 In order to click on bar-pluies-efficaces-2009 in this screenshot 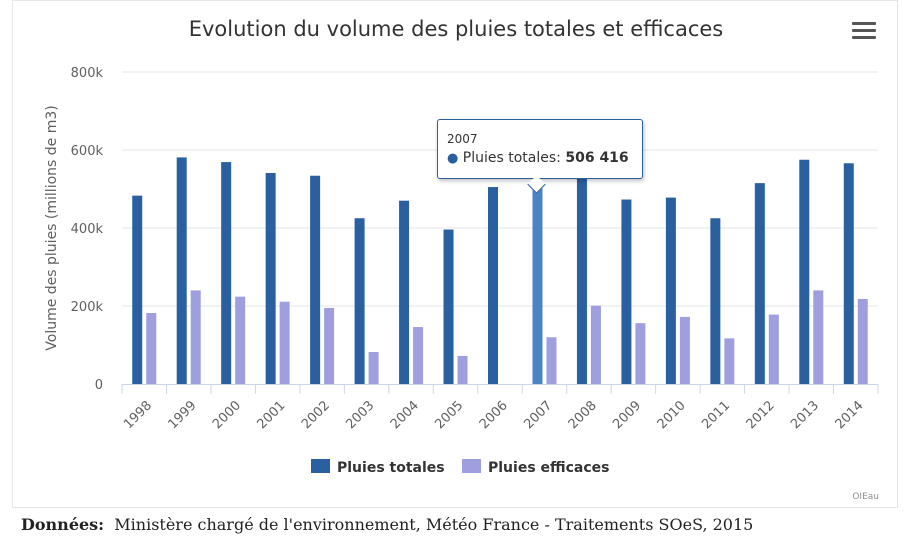, I will do `click(640, 353)`.